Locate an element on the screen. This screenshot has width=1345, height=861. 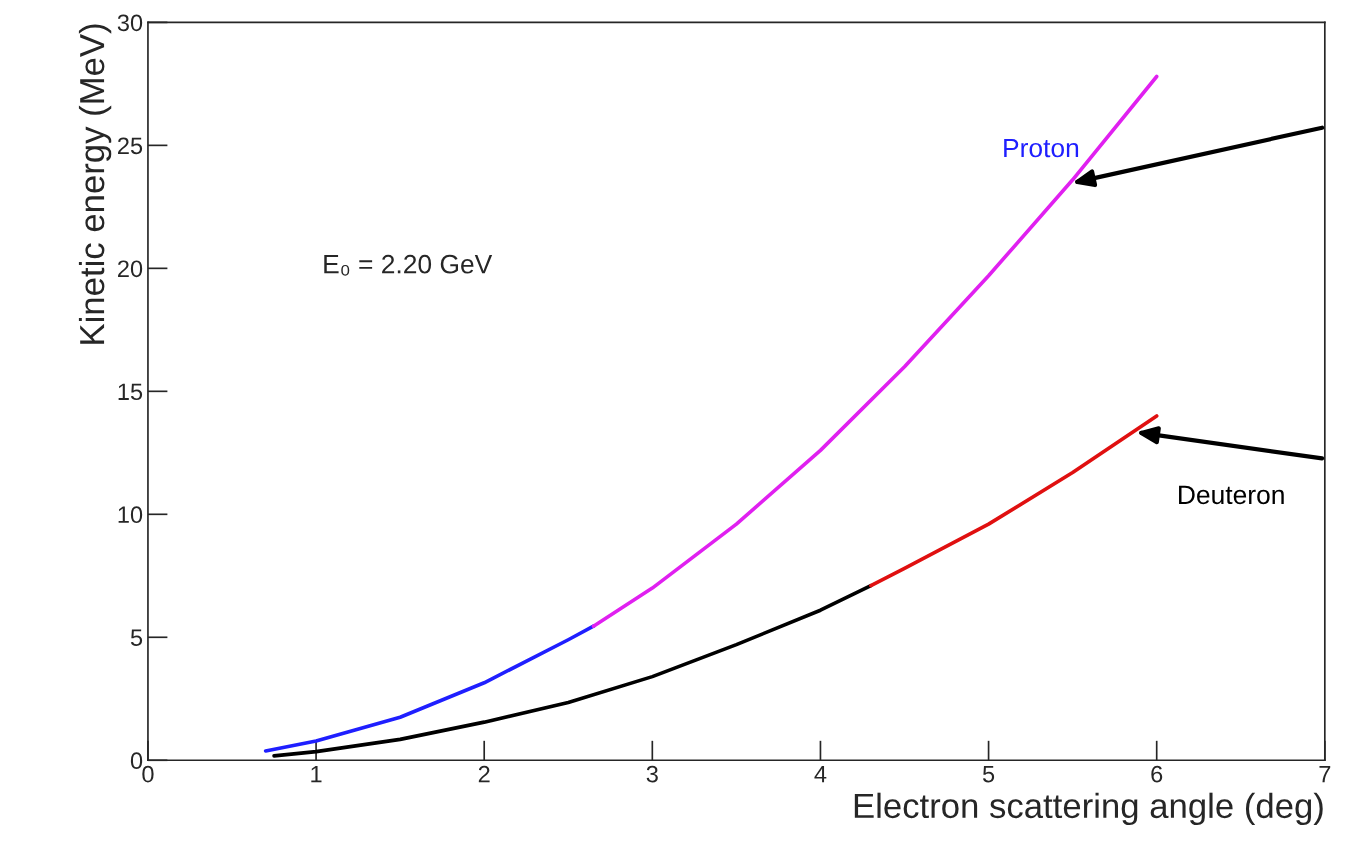
y-tick-label: 15 is located at coordinates (130, 392).